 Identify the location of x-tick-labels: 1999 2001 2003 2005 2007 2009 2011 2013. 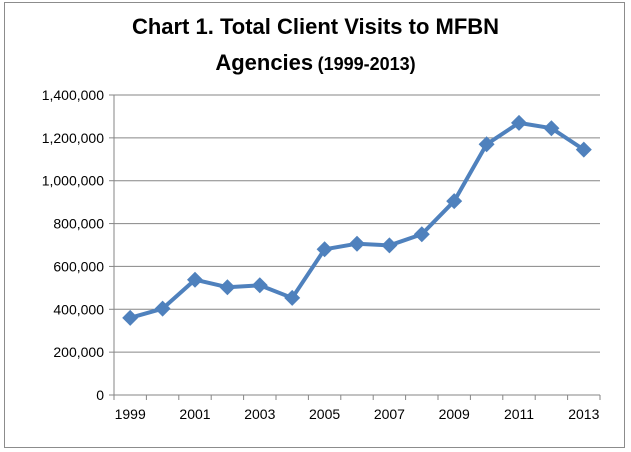
(357, 414).